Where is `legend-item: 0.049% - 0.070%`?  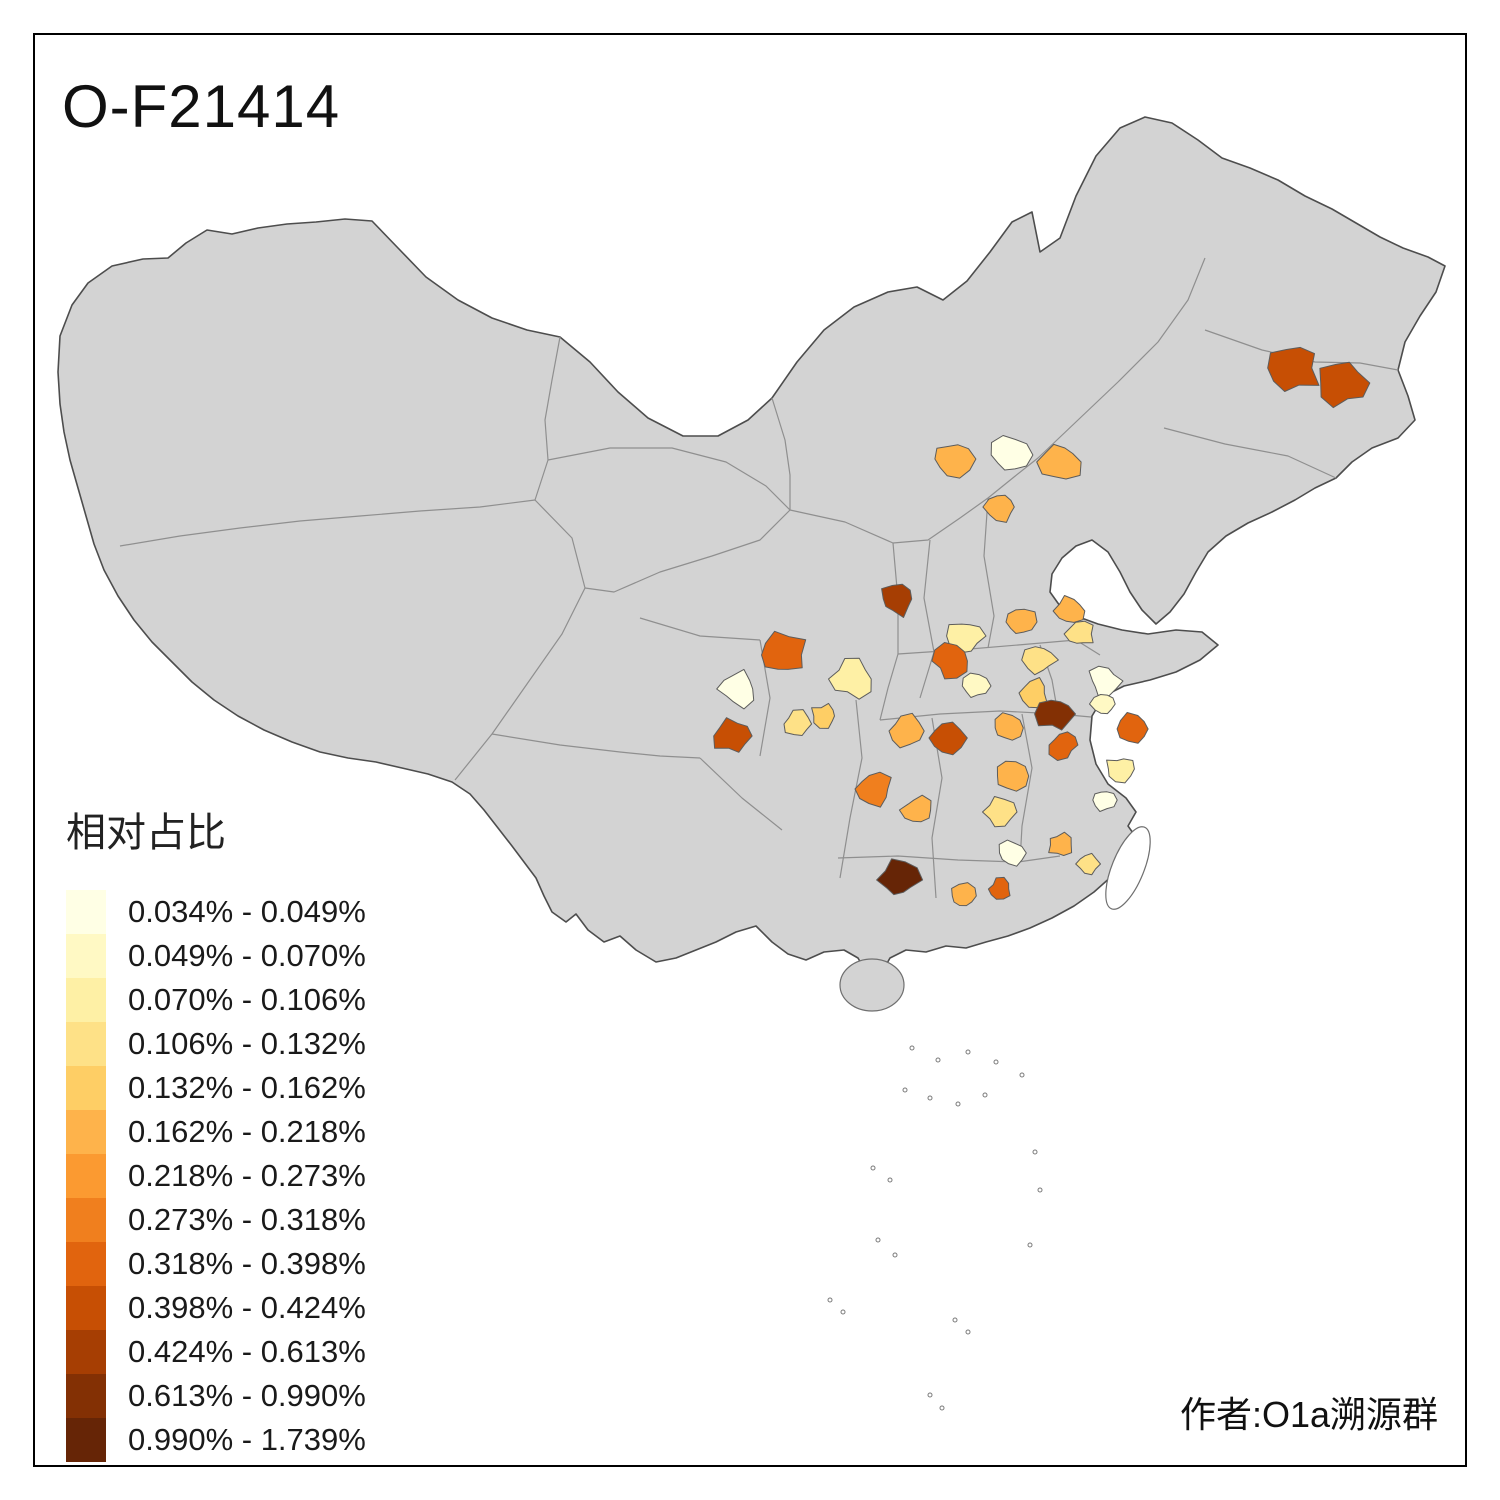
legend-item: 0.049% - 0.070% is located at coordinates (276, 956).